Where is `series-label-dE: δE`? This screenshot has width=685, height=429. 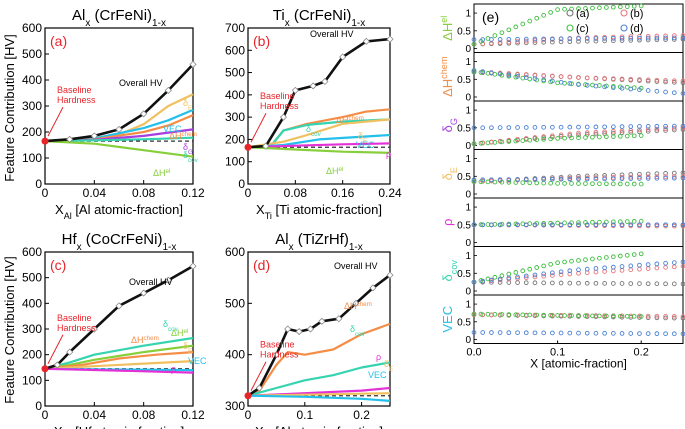 series-label-dE: δE is located at coordinates (187, 105).